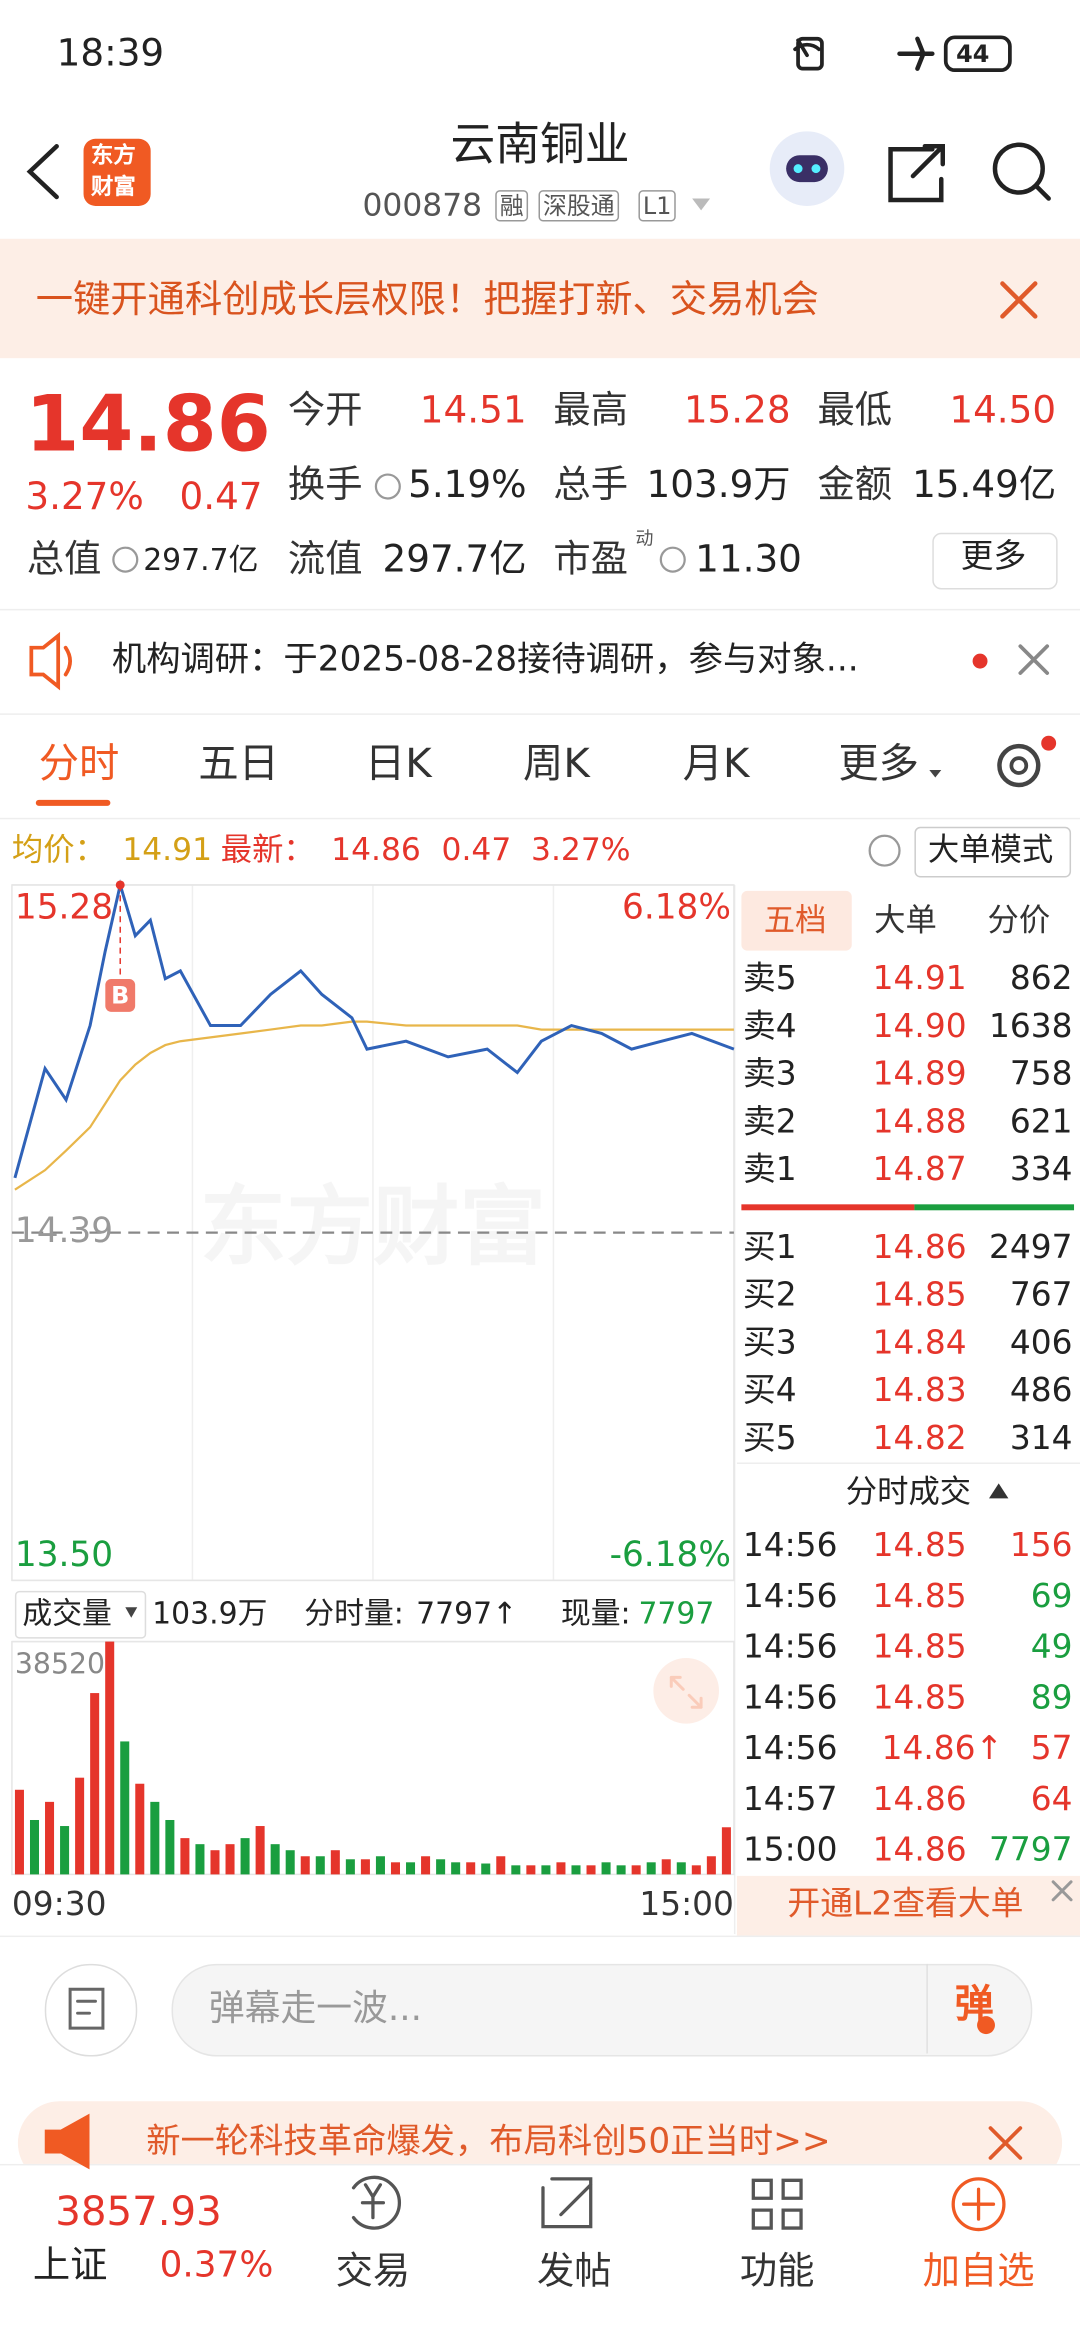 Image resolution: width=1080 pixels, height=2340 pixels. What do you see at coordinates (216, 2264) in the screenshot?
I see `index-pct: 0.37%` at bounding box center [216, 2264].